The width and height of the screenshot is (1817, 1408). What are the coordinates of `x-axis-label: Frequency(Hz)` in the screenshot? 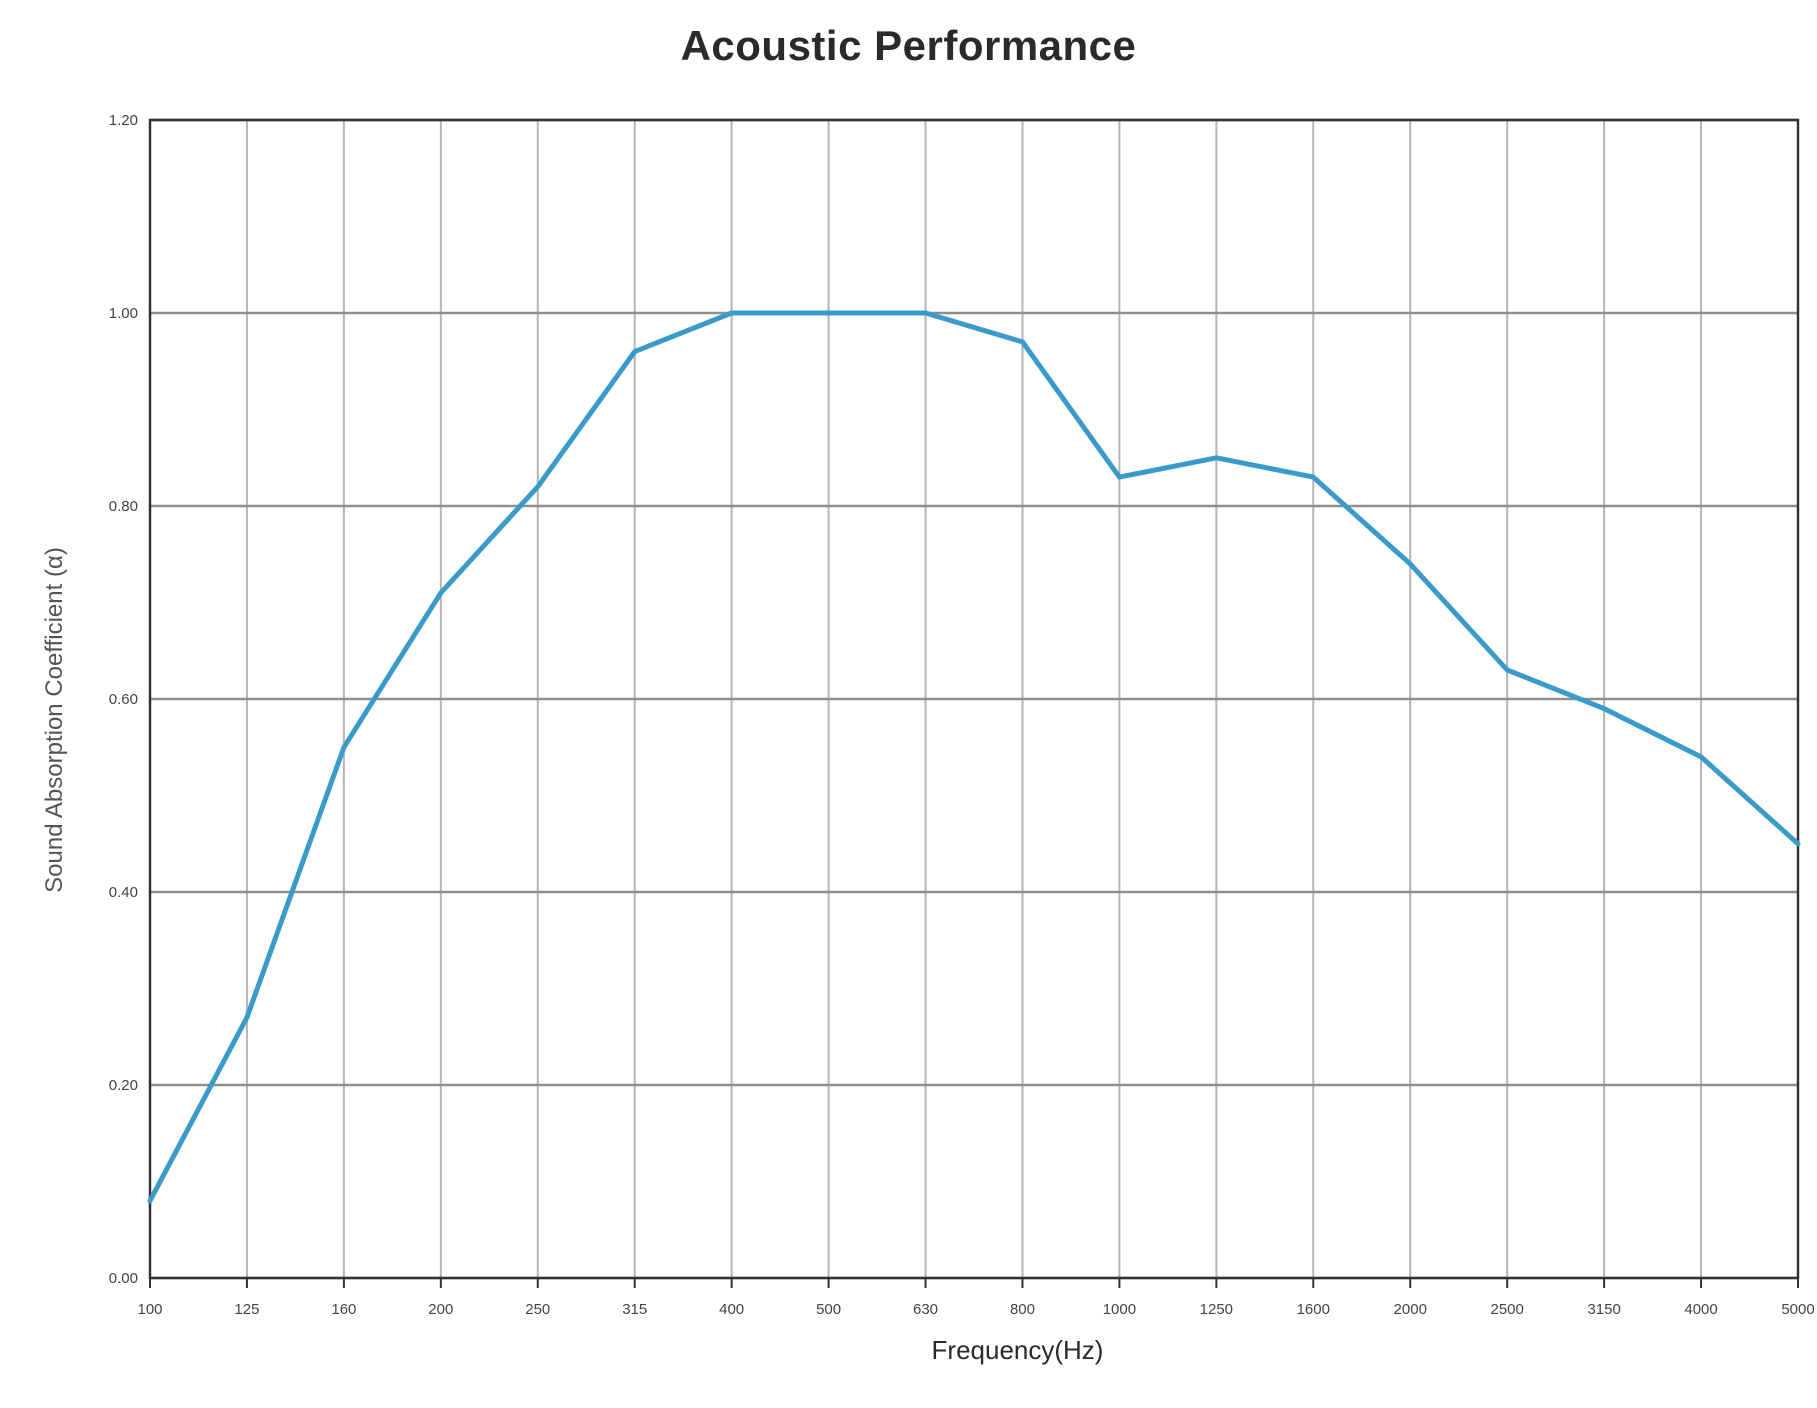 It's located at (1017, 1350).